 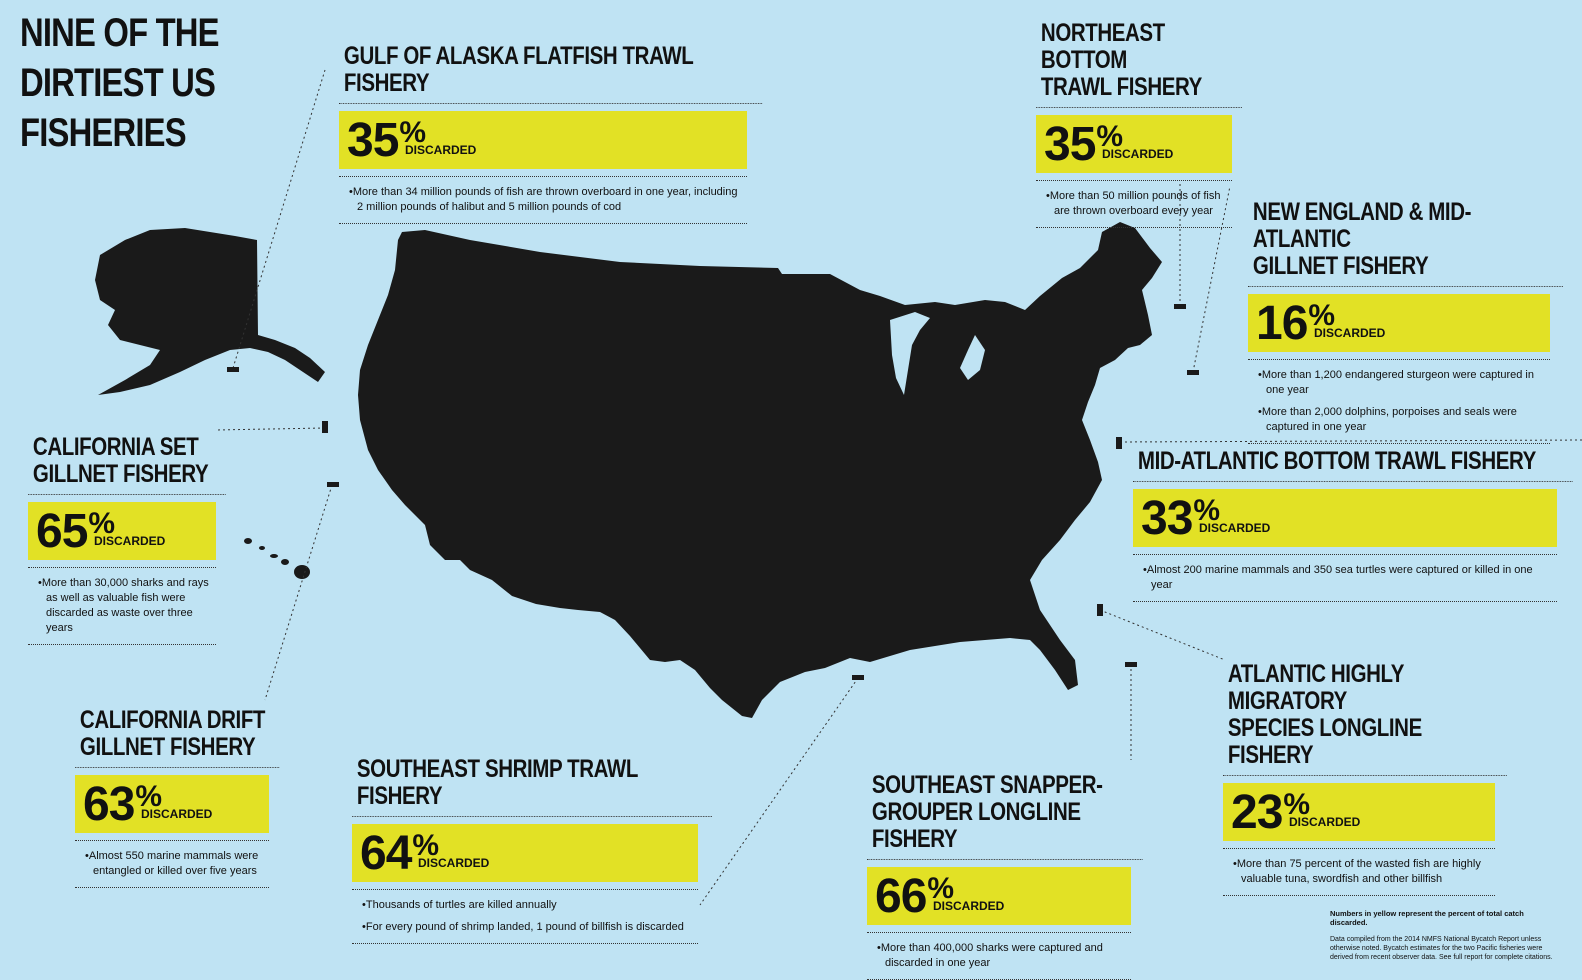 I want to click on discard-percent: 23%, so click(x=1270, y=812).